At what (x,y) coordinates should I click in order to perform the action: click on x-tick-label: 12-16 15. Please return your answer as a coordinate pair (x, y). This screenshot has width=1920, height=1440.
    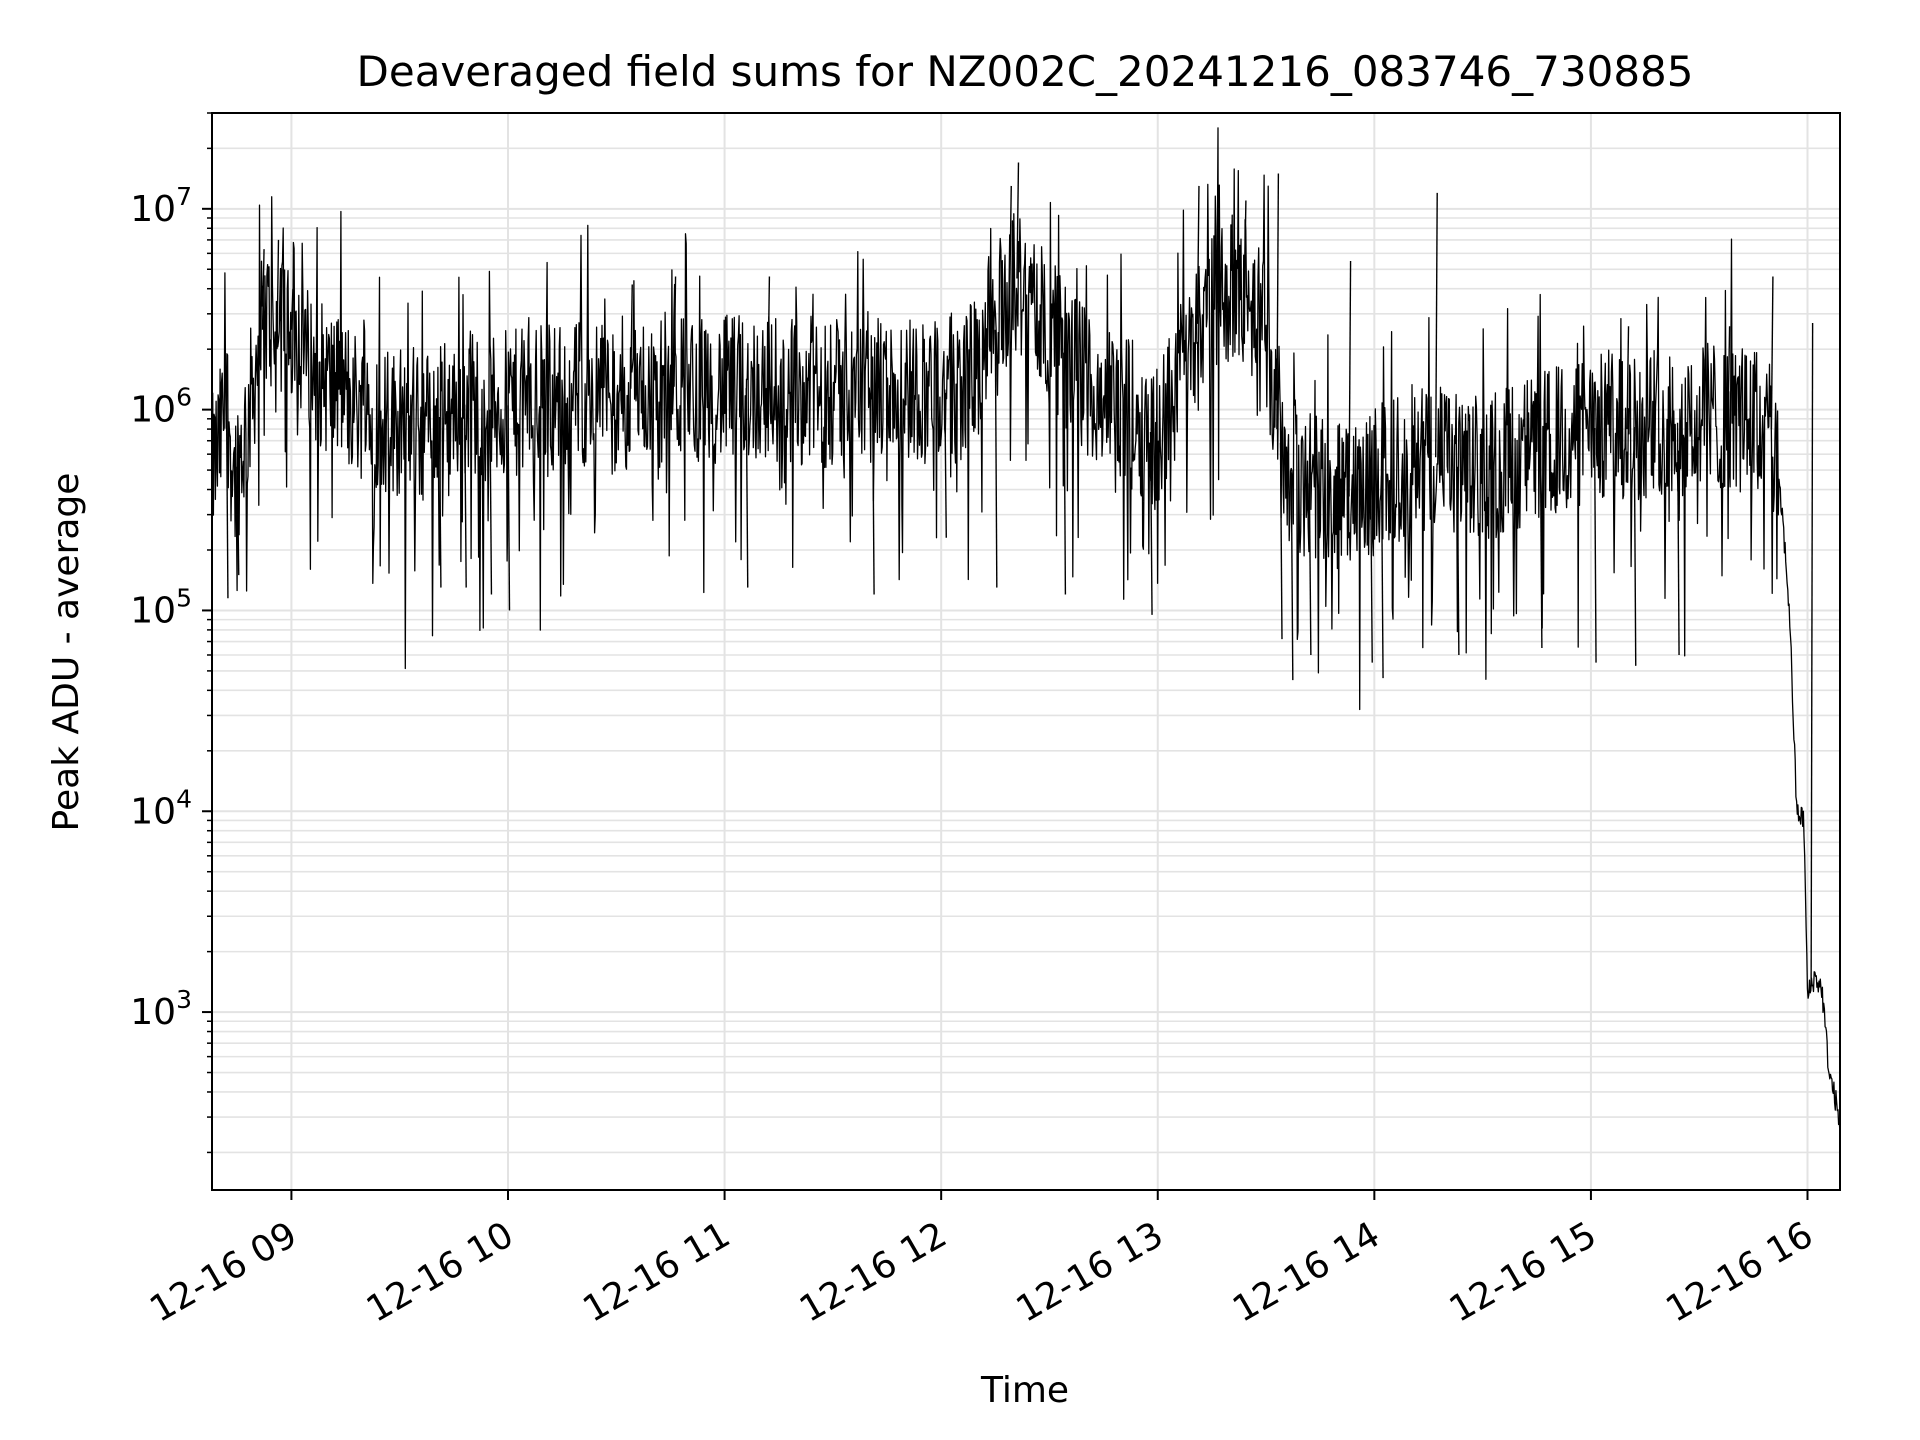
    Looking at the image, I should click on (1523, 1272).